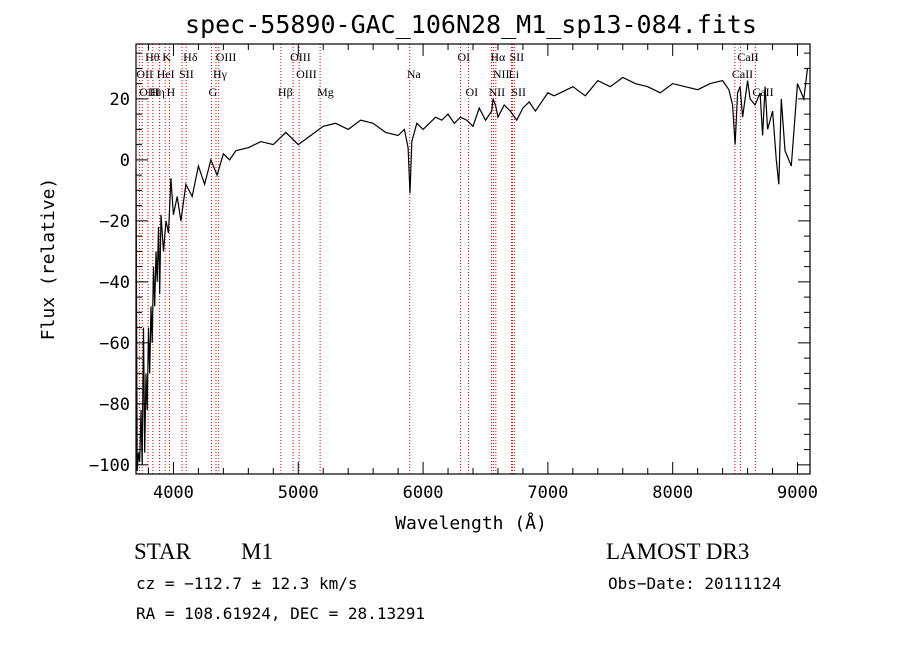 This screenshot has height=649, width=900. I want to click on coordinates: RA = 108.61924, DEC = 28.13291, so click(280, 613).